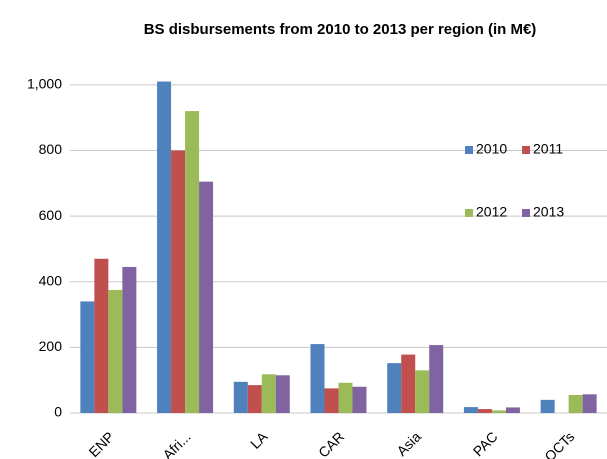 Image resolution: width=607 pixels, height=459 pixels. Describe the element at coordinates (491, 212) in the screenshot. I see `legend-label: 2012` at that location.